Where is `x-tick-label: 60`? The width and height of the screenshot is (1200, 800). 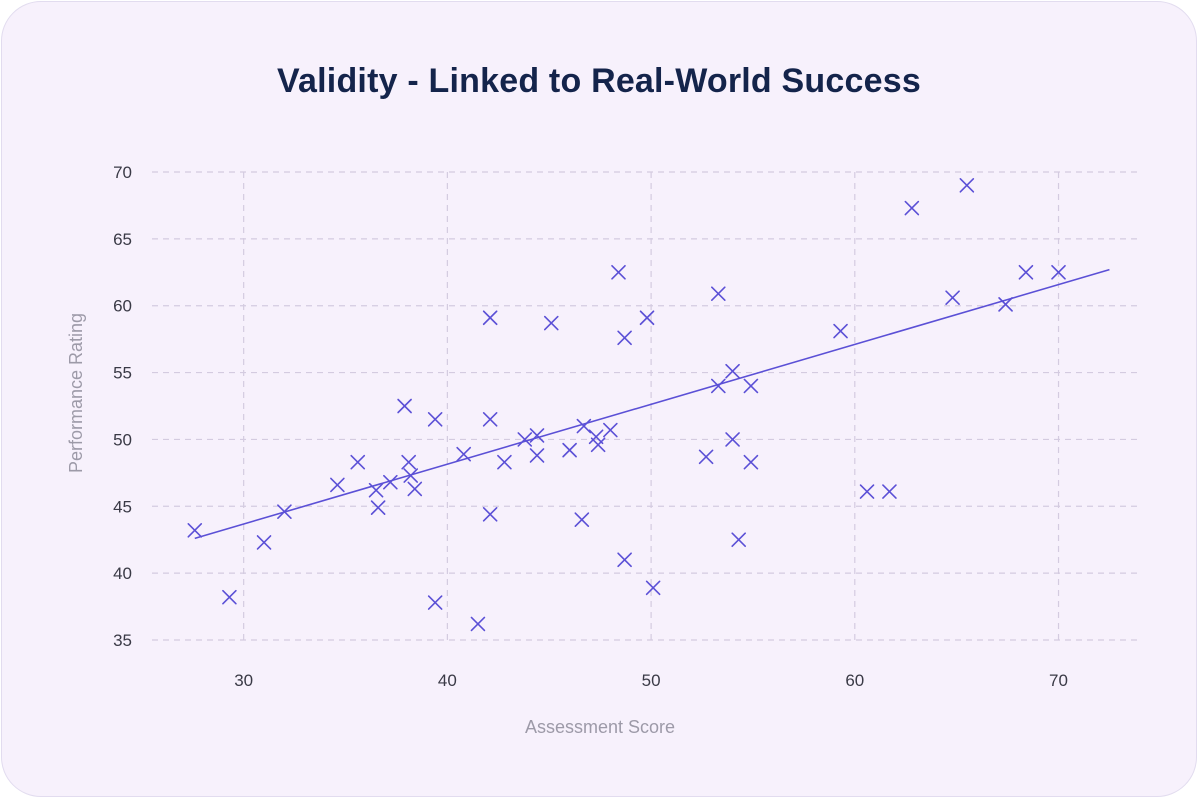 x-tick-label: 60 is located at coordinates (854, 680).